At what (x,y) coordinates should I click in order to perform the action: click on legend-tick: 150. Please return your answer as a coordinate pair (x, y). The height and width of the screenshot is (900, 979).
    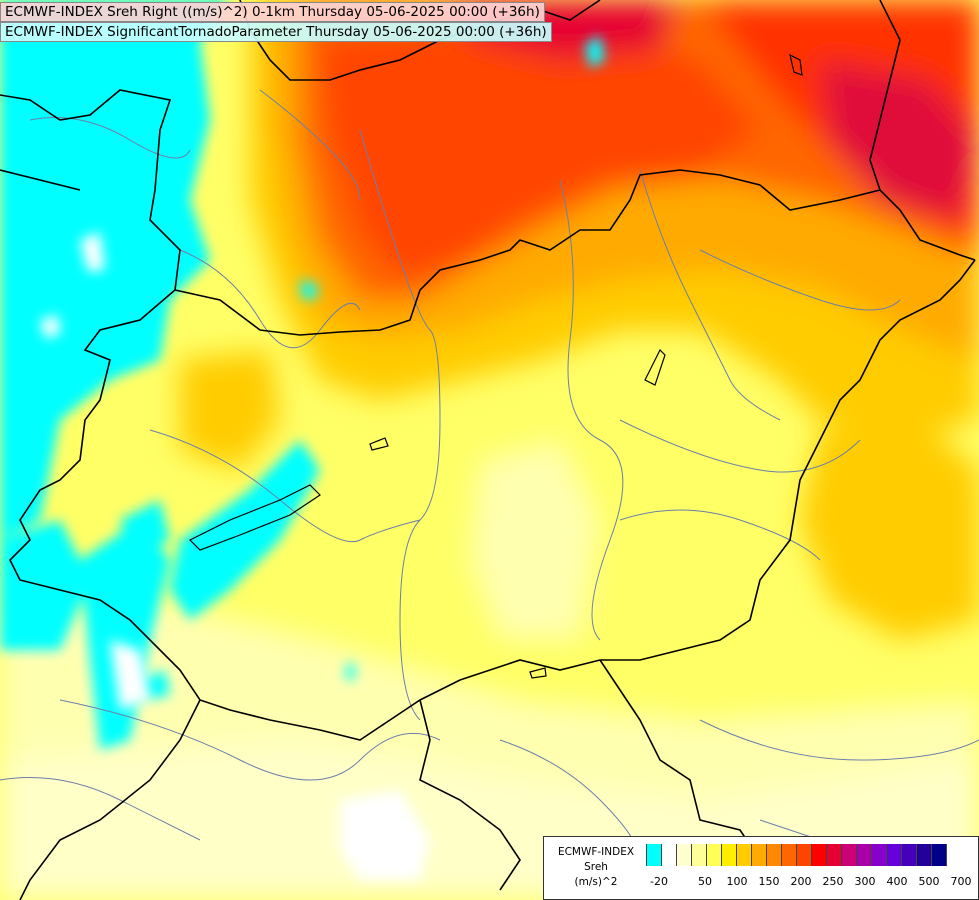
    Looking at the image, I should click on (769, 881).